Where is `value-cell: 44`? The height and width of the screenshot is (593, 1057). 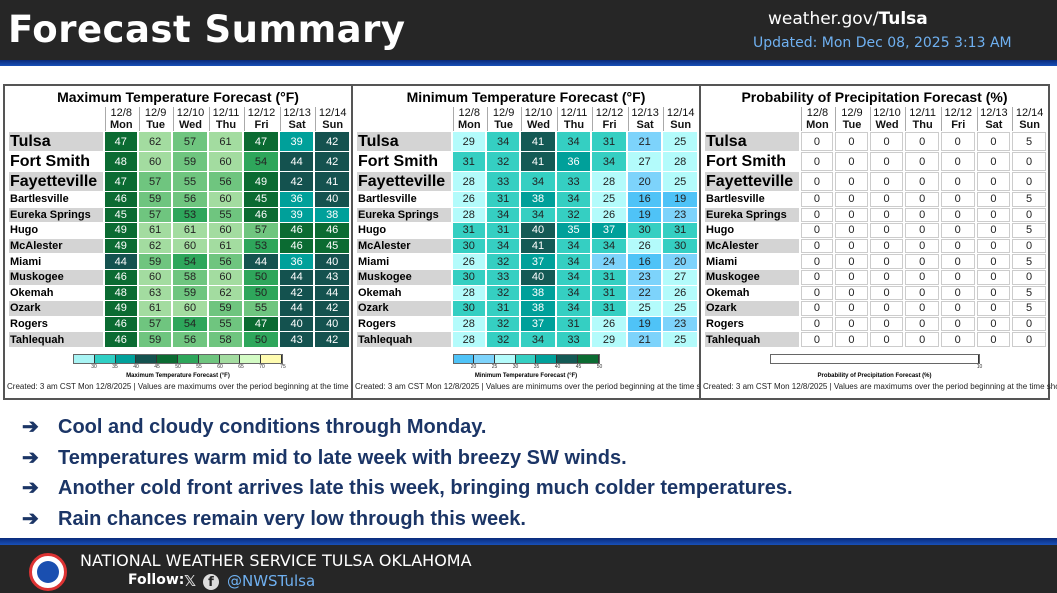
value-cell: 44 is located at coordinates (296, 308).